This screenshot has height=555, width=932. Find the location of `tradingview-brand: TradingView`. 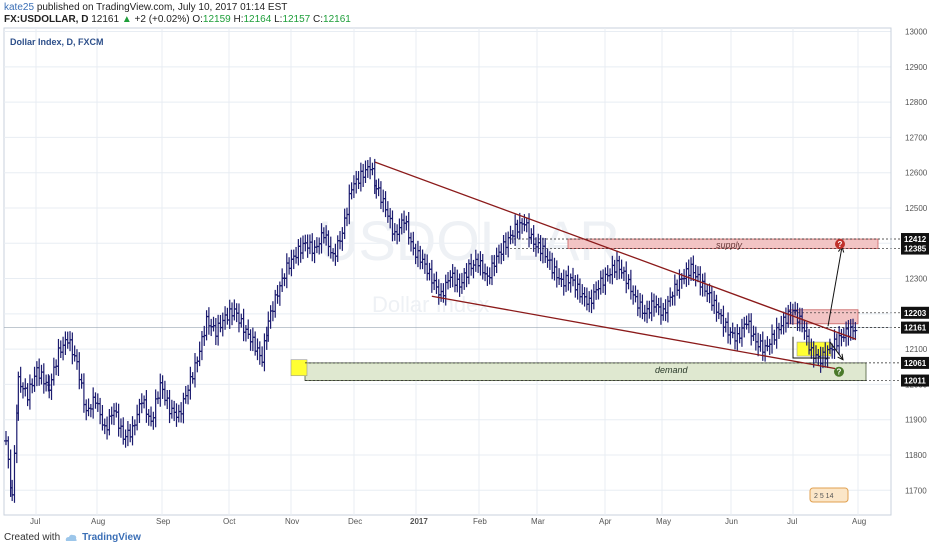

tradingview-brand: TradingView is located at coordinates (111, 537).